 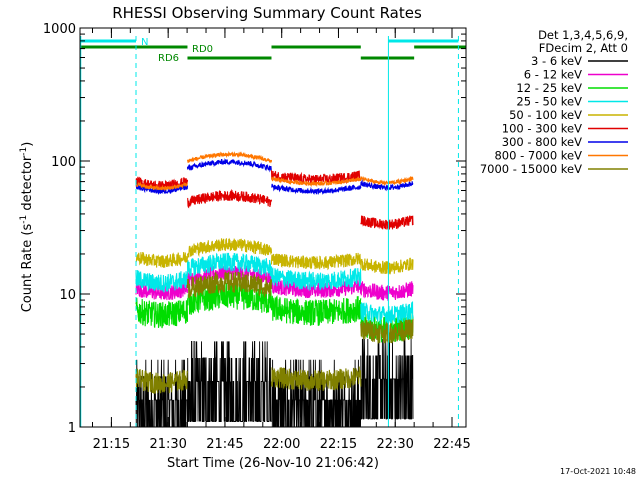 I want to click on y-axis-title-part3: ), so click(x=27, y=144).